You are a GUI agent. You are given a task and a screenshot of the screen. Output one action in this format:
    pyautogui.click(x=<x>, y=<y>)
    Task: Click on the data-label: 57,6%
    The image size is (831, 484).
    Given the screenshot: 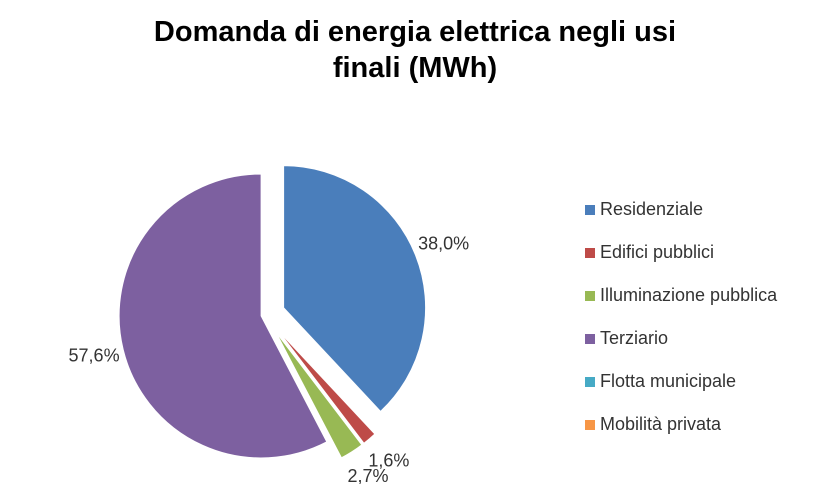 What is the action you would take?
    pyautogui.click(x=94, y=356)
    